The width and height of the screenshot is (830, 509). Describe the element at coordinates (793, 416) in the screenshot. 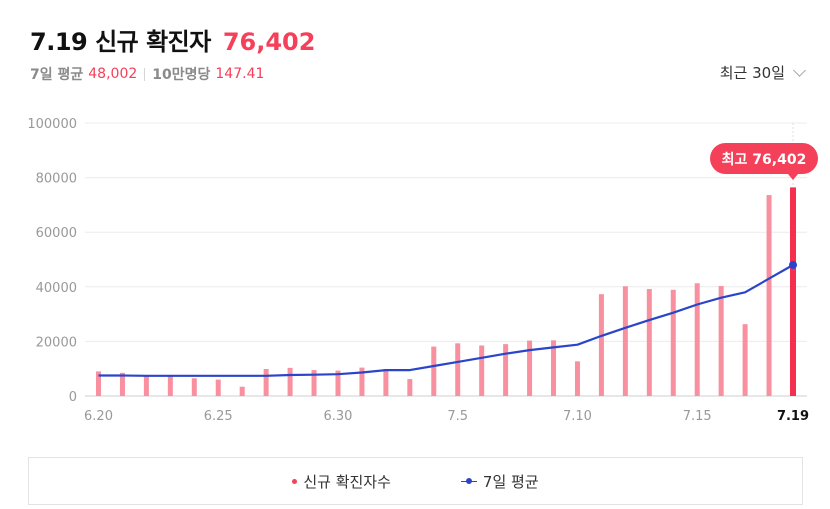

I see `x-tick-label: 7.19` at that location.